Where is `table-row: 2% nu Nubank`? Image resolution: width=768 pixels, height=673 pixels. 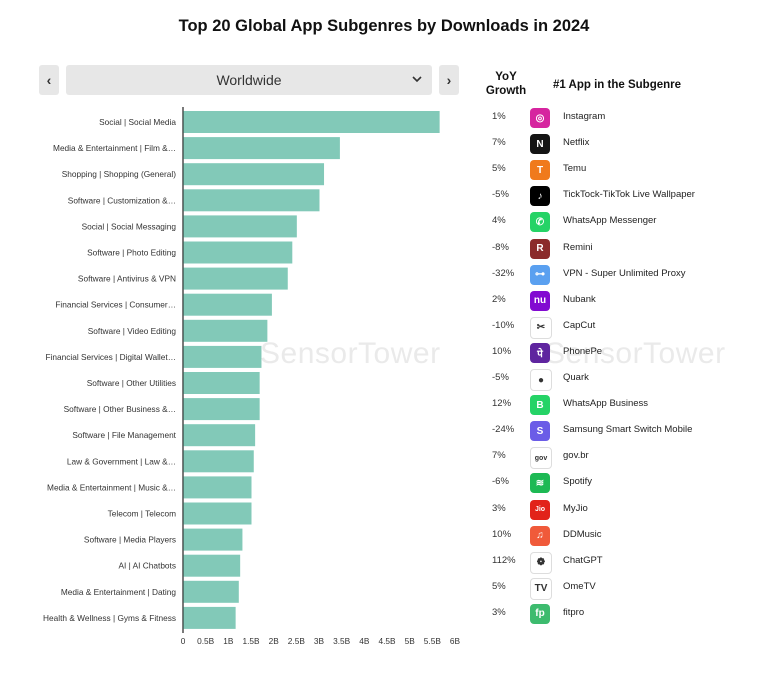
table-row: 2% nu Nubank is located at coordinates (615, 300).